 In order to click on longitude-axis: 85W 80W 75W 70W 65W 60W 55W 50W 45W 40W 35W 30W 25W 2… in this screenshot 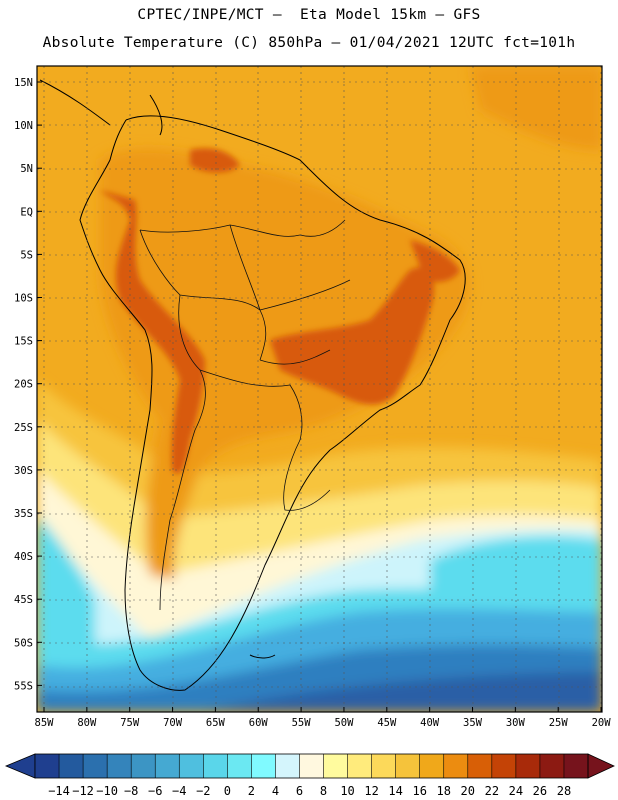, I will do `click(323, 718)`.